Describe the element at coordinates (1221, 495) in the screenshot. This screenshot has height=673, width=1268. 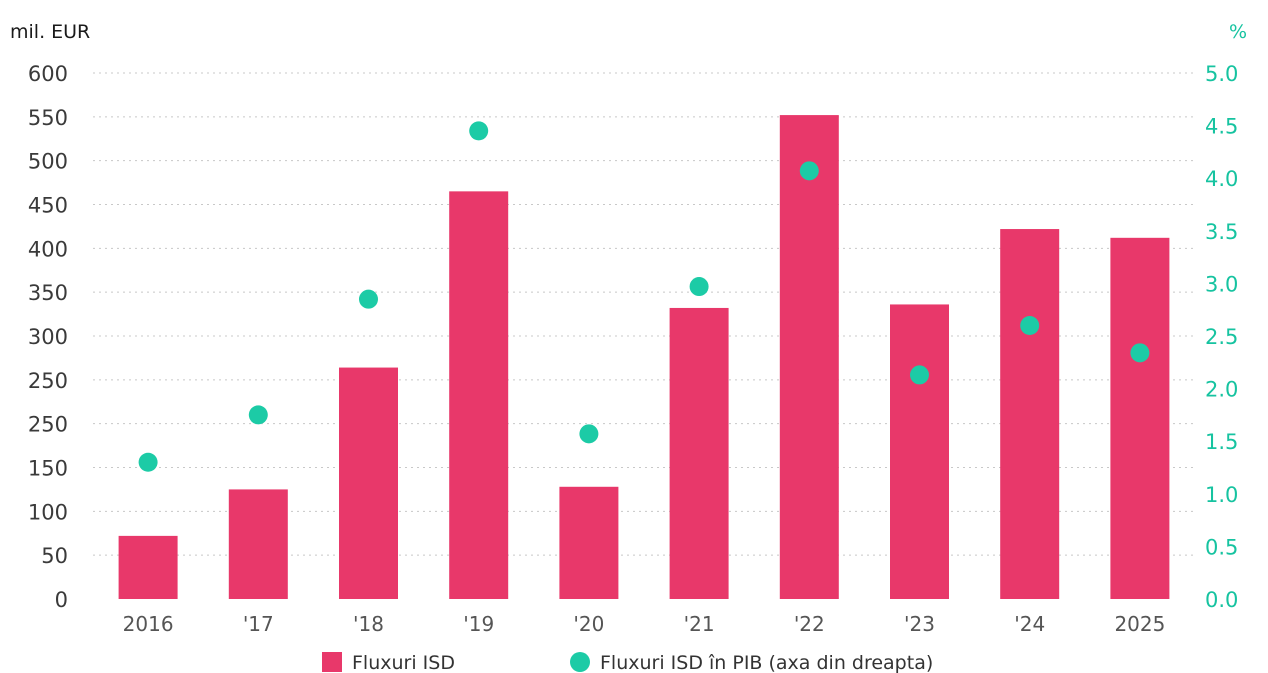
I see `right-tick-label: 1.0` at that location.